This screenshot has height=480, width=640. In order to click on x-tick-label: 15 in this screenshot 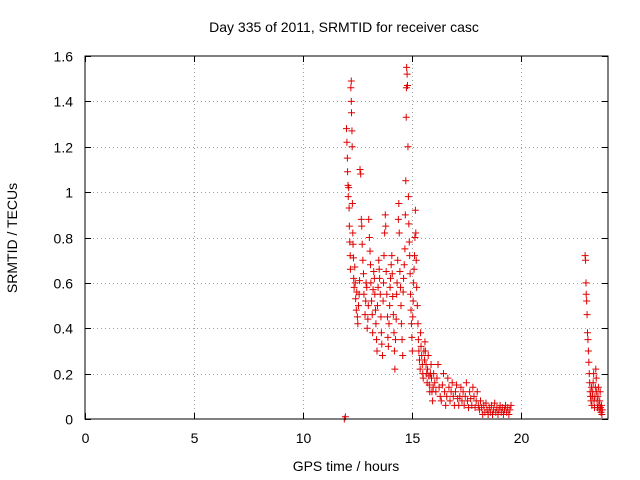, I will do `click(413, 438)`.